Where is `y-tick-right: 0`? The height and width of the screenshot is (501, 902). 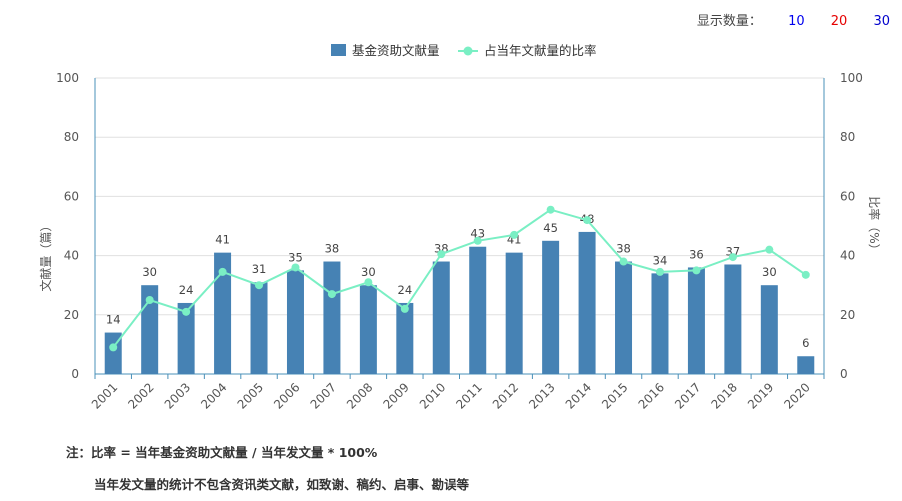
y-tick-right: 0 is located at coordinates (844, 374).